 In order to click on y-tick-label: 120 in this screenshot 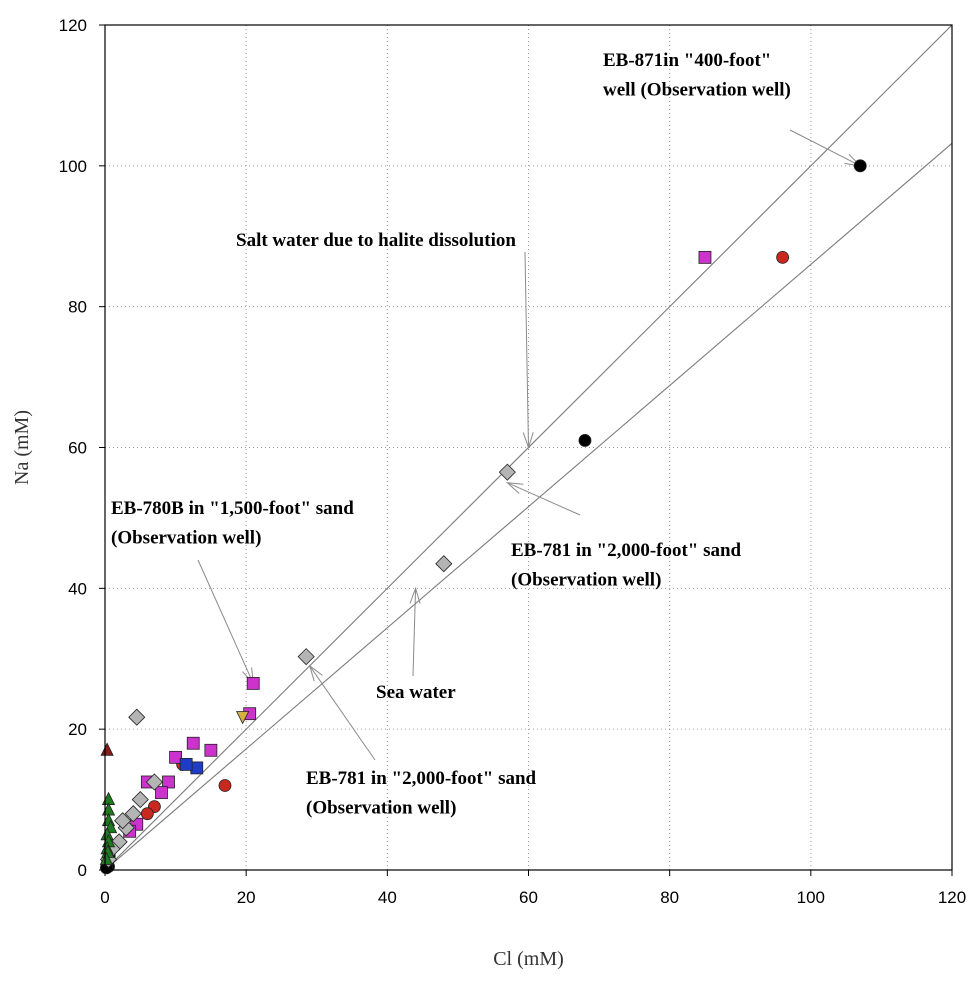, I will do `click(73, 25)`.